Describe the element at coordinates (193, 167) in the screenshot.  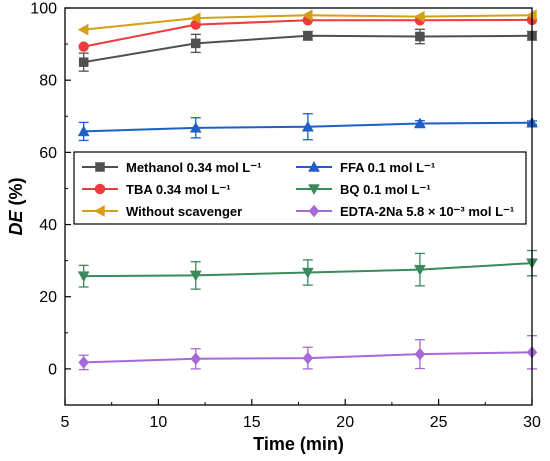
I see `legend-label-0: Methanol 0.34 mol L⁻¹` at that location.